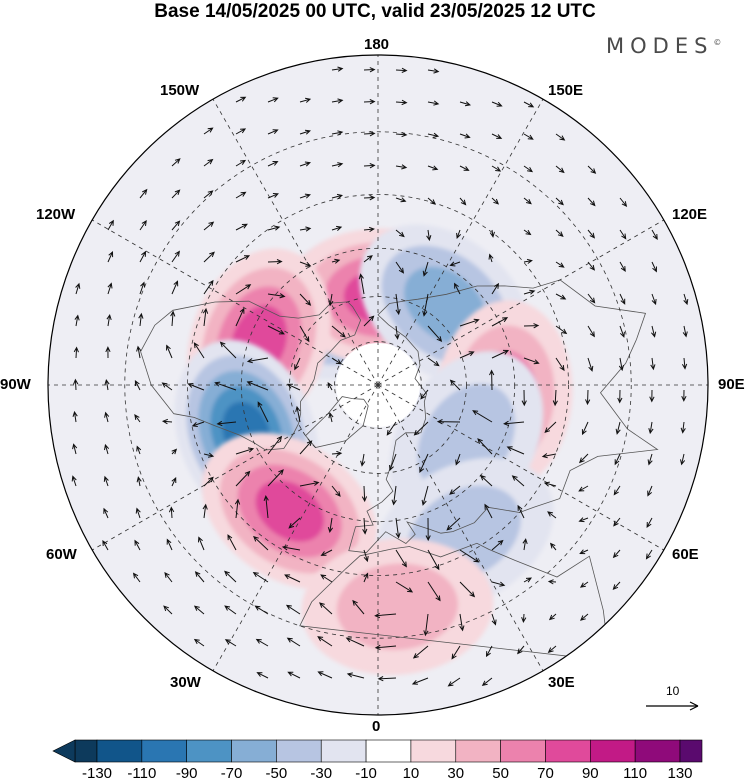 Image resolution: width=750 pixels, height=783 pixels. What do you see at coordinates (635, 773) in the screenshot?
I see `colorbar-tick-label: 110` at bounding box center [635, 773].